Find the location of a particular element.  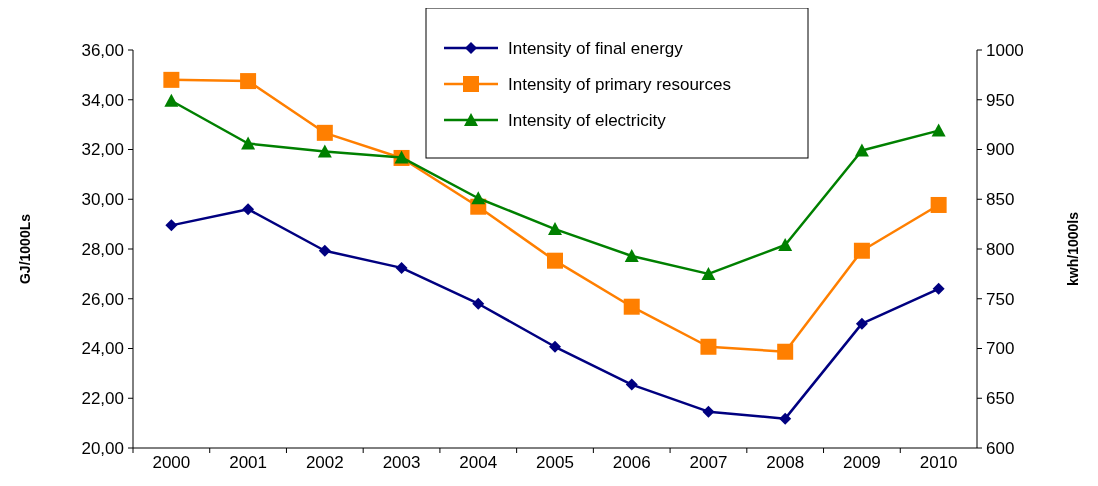

x-tick-label: 2010 is located at coordinates (938, 462).